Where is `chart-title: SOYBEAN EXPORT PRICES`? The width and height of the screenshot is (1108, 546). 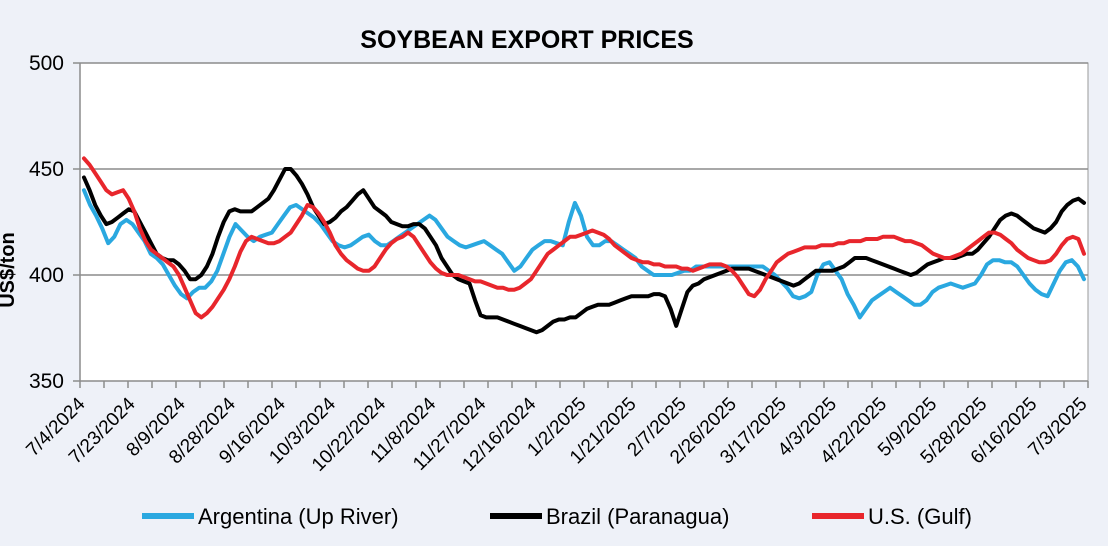 chart-title: SOYBEAN EXPORT PRICES is located at coordinates (526, 40).